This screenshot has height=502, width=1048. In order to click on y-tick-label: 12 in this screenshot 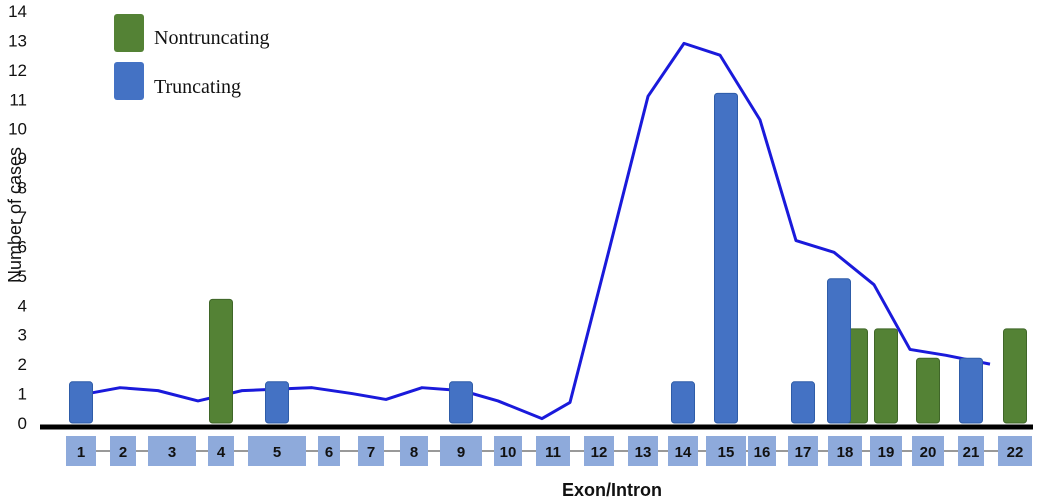, I will do `click(17, 70)`.